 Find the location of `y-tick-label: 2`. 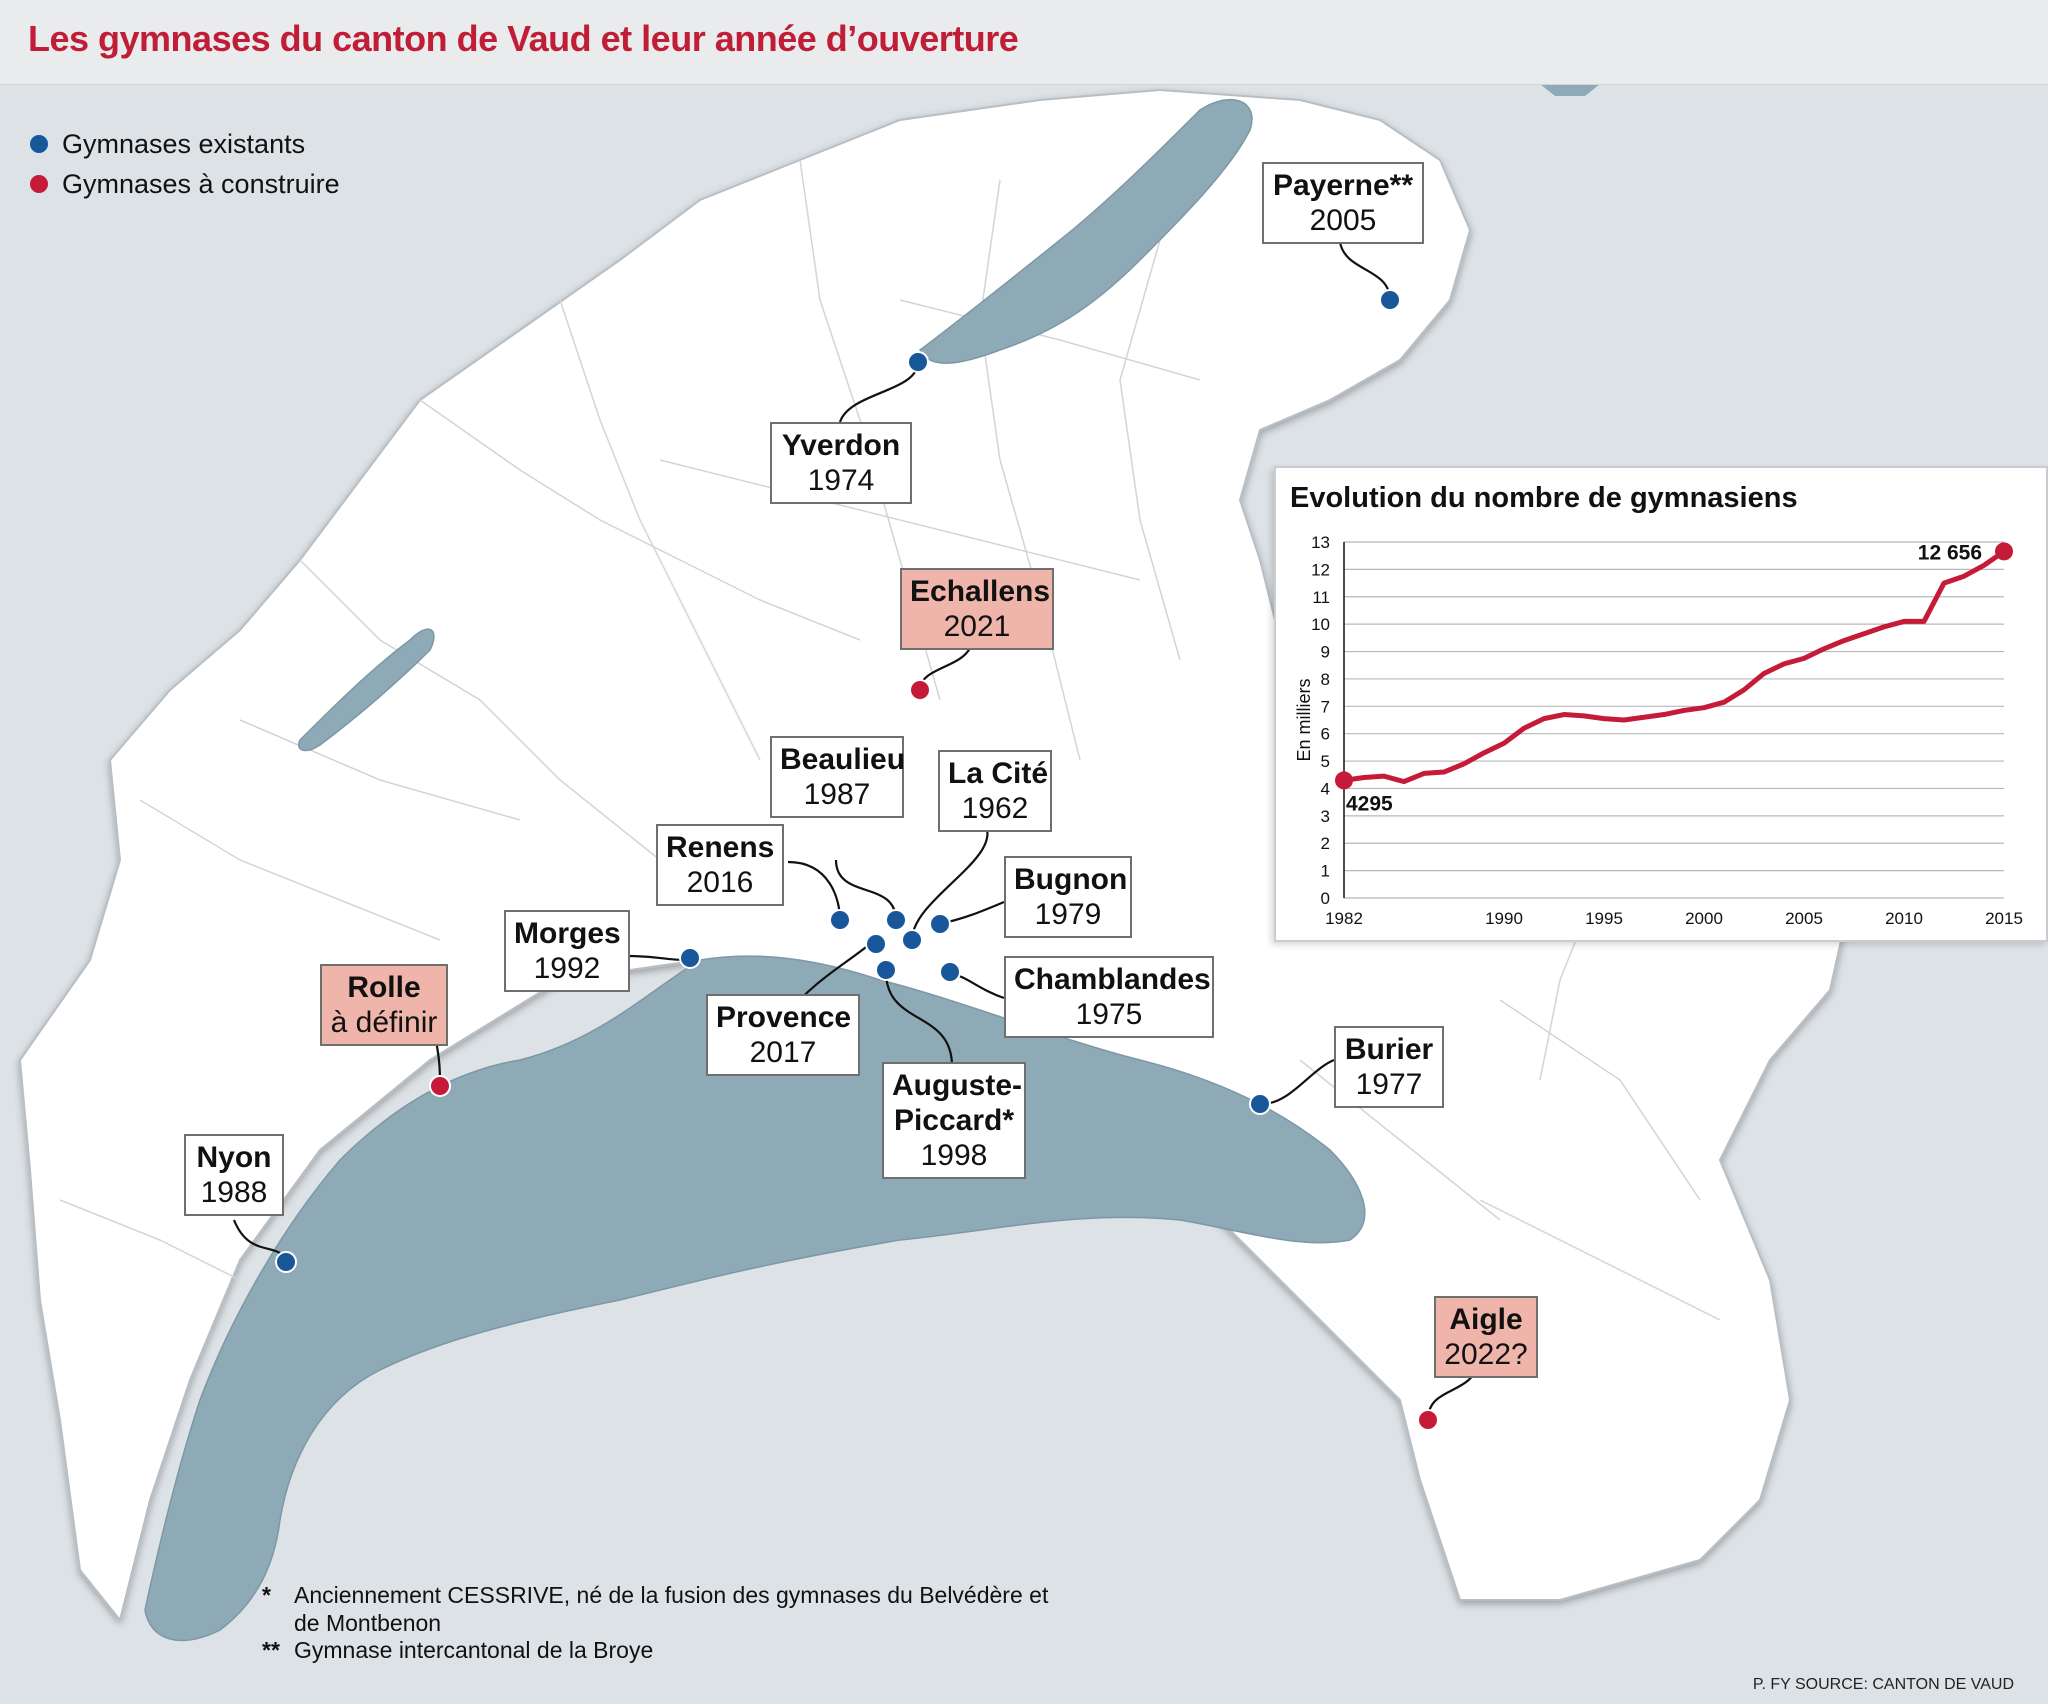

y-tick-label: 2 is located at coordinates (1325, 843).